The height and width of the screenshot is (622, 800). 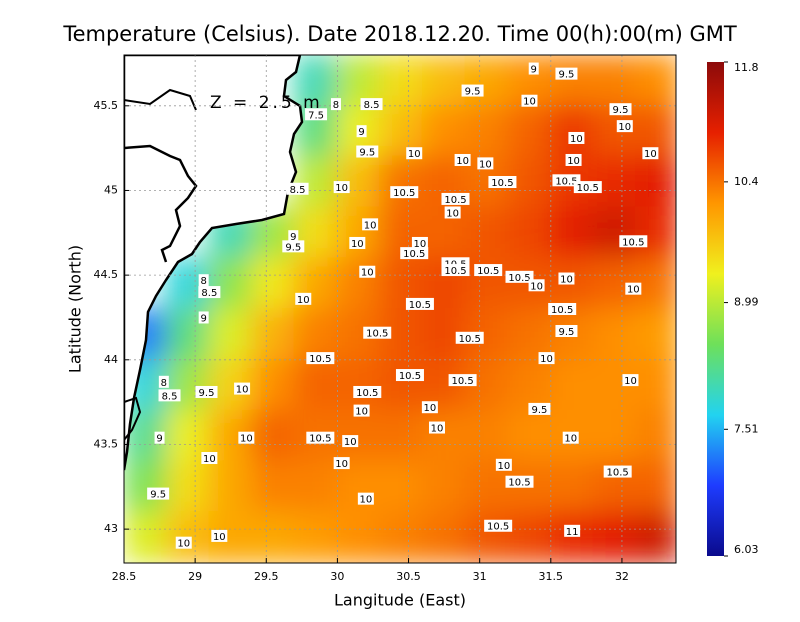 I want to click on y-tick-label: 44.5, so click(x=106, y=274).